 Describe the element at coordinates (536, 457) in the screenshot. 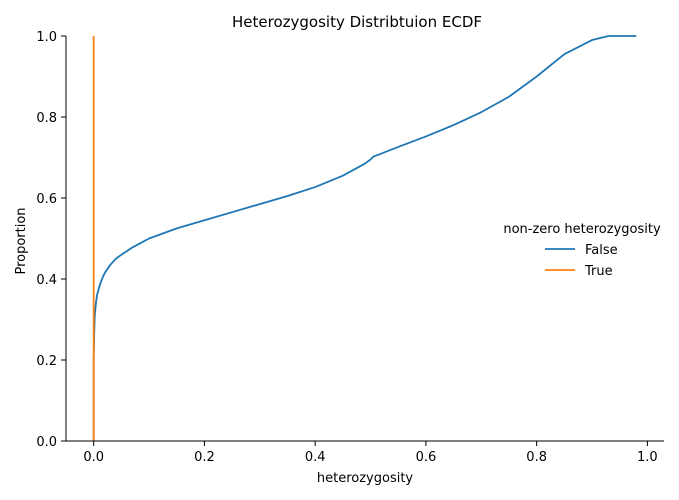

I see `x-tick-label: 0.8` at that location.